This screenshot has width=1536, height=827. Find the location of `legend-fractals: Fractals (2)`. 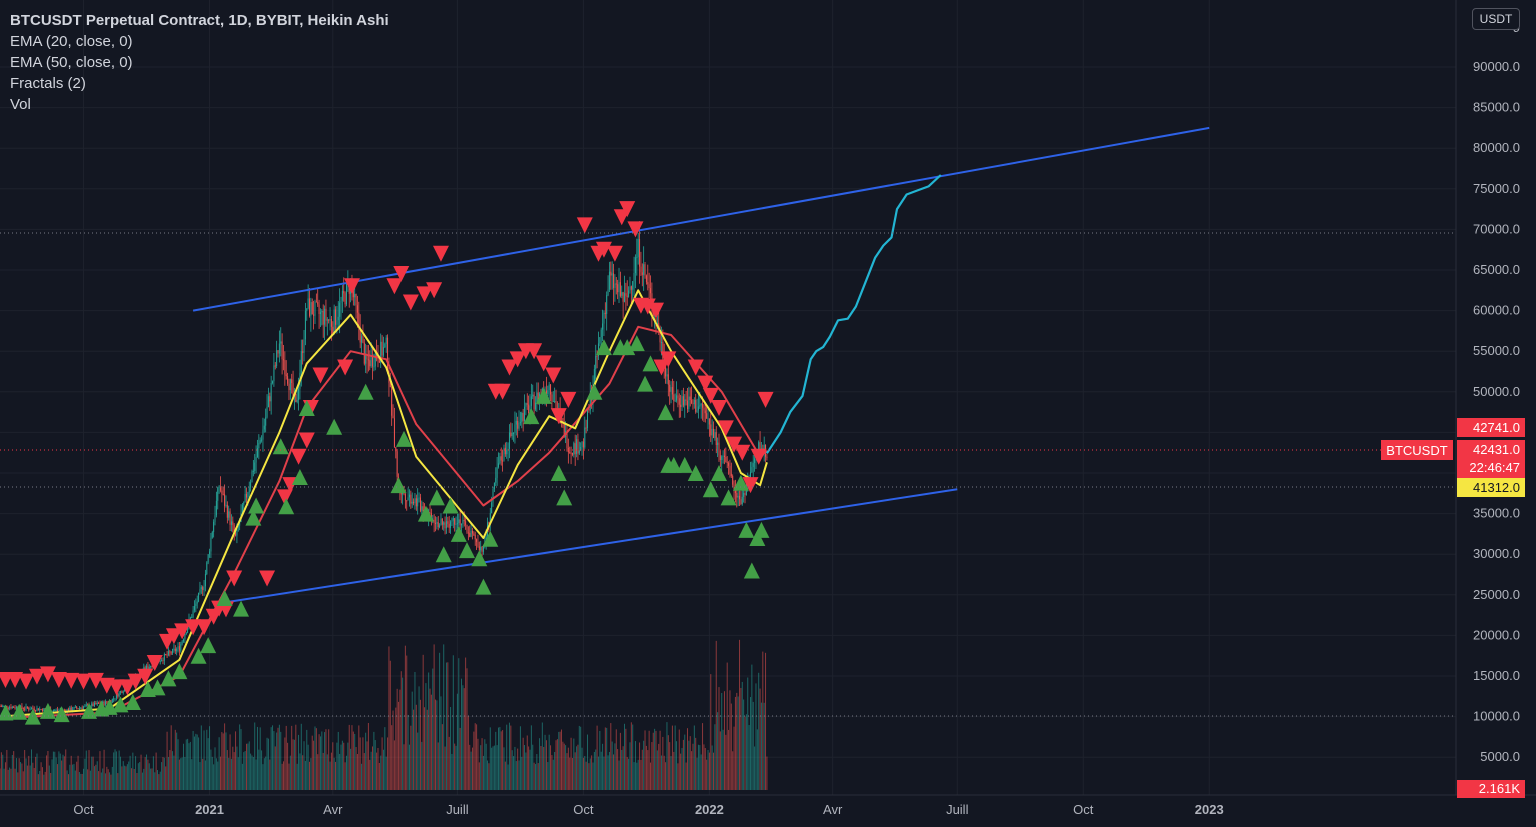

legend-fractals: Fractals (2) is located at coordinates (48, 83).